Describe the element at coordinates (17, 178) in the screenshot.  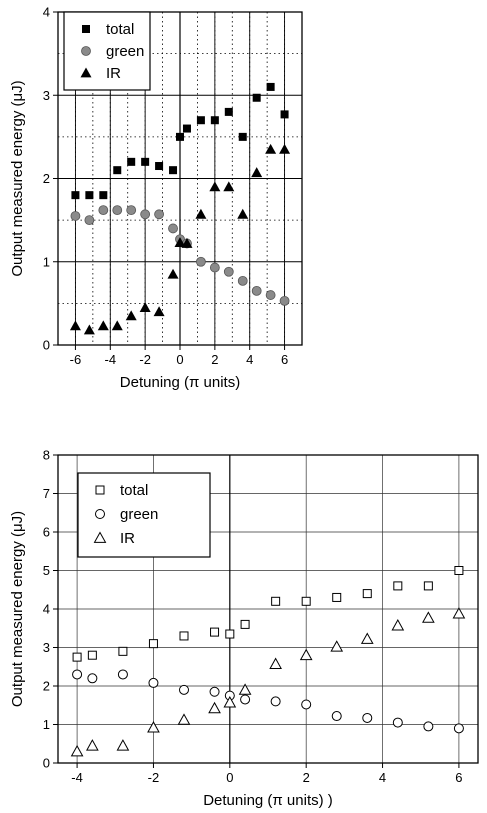
I see `y-axis-label: Output measured energy (μJ)` at that location.